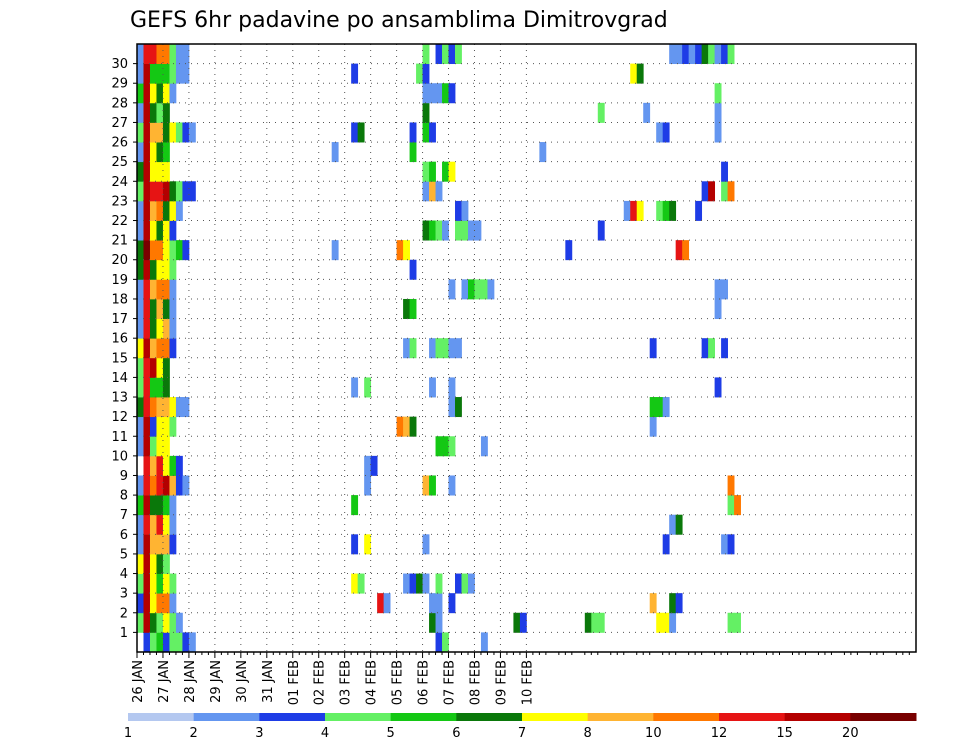  What do you see at coordinates (119, 437) in the screenshot?
I see `y-tick-label: 11` at bounding box center [119, 437].